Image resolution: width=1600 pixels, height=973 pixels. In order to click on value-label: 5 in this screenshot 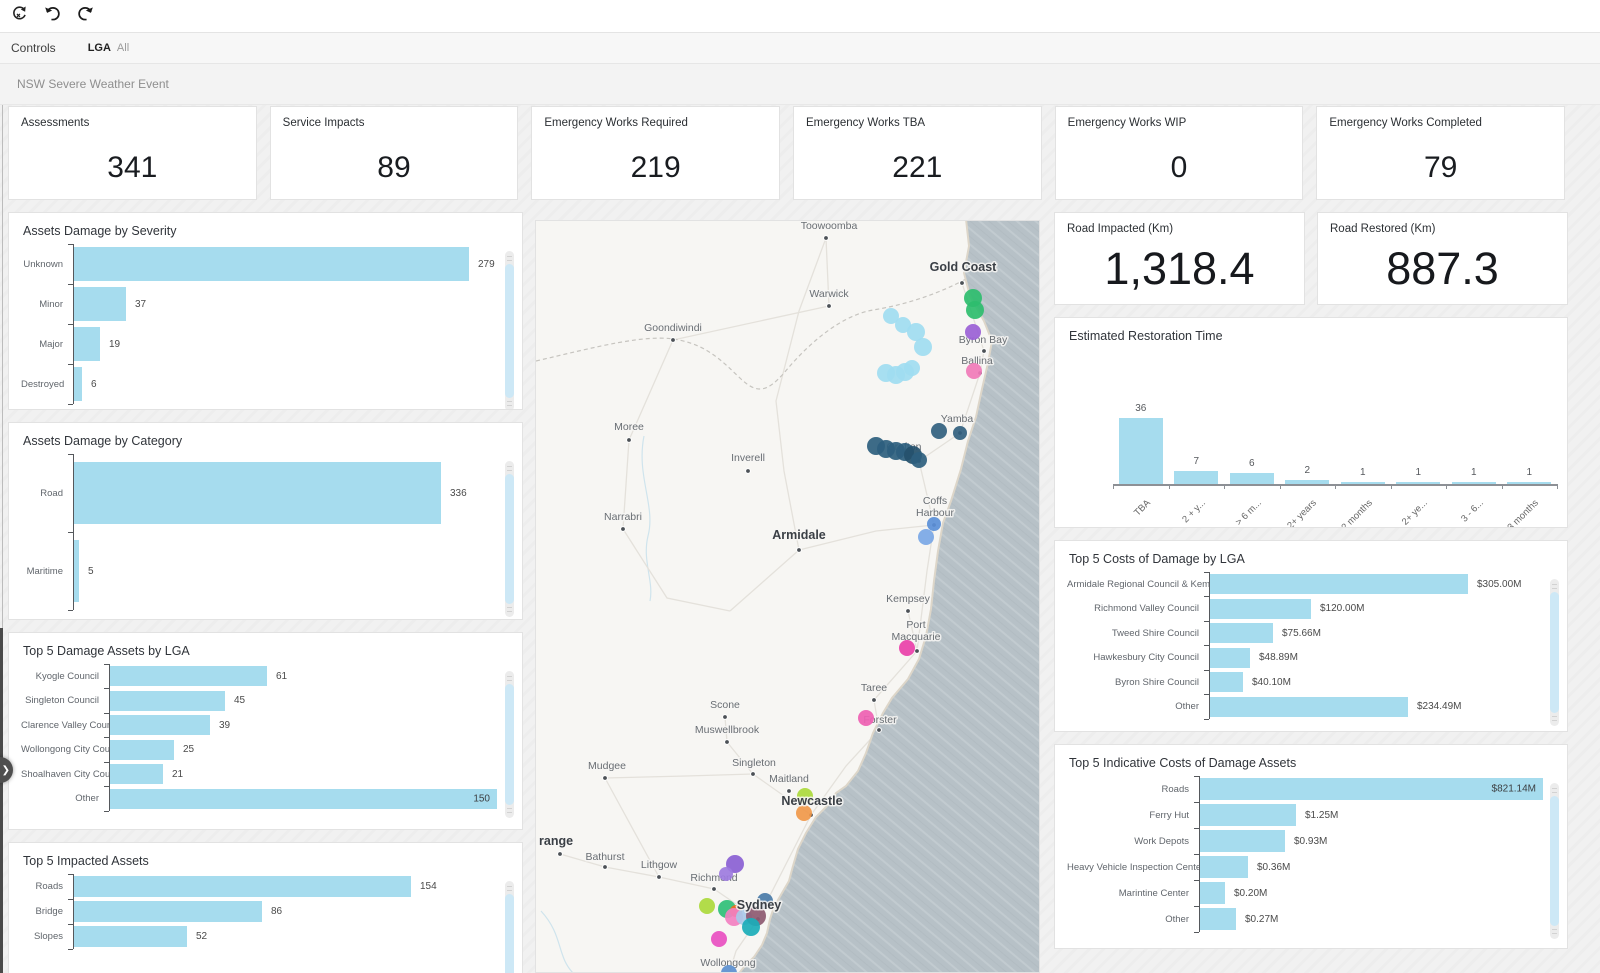, I will do `click(91, 571)`.